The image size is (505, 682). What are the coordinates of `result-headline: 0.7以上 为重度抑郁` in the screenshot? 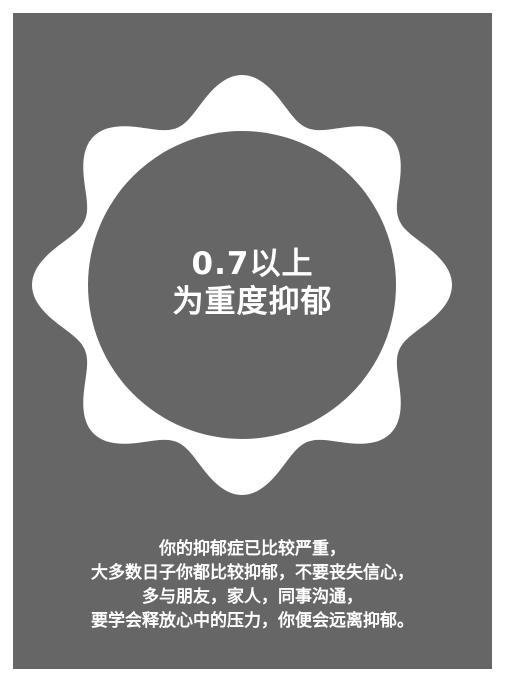 It's located at (252, 283).